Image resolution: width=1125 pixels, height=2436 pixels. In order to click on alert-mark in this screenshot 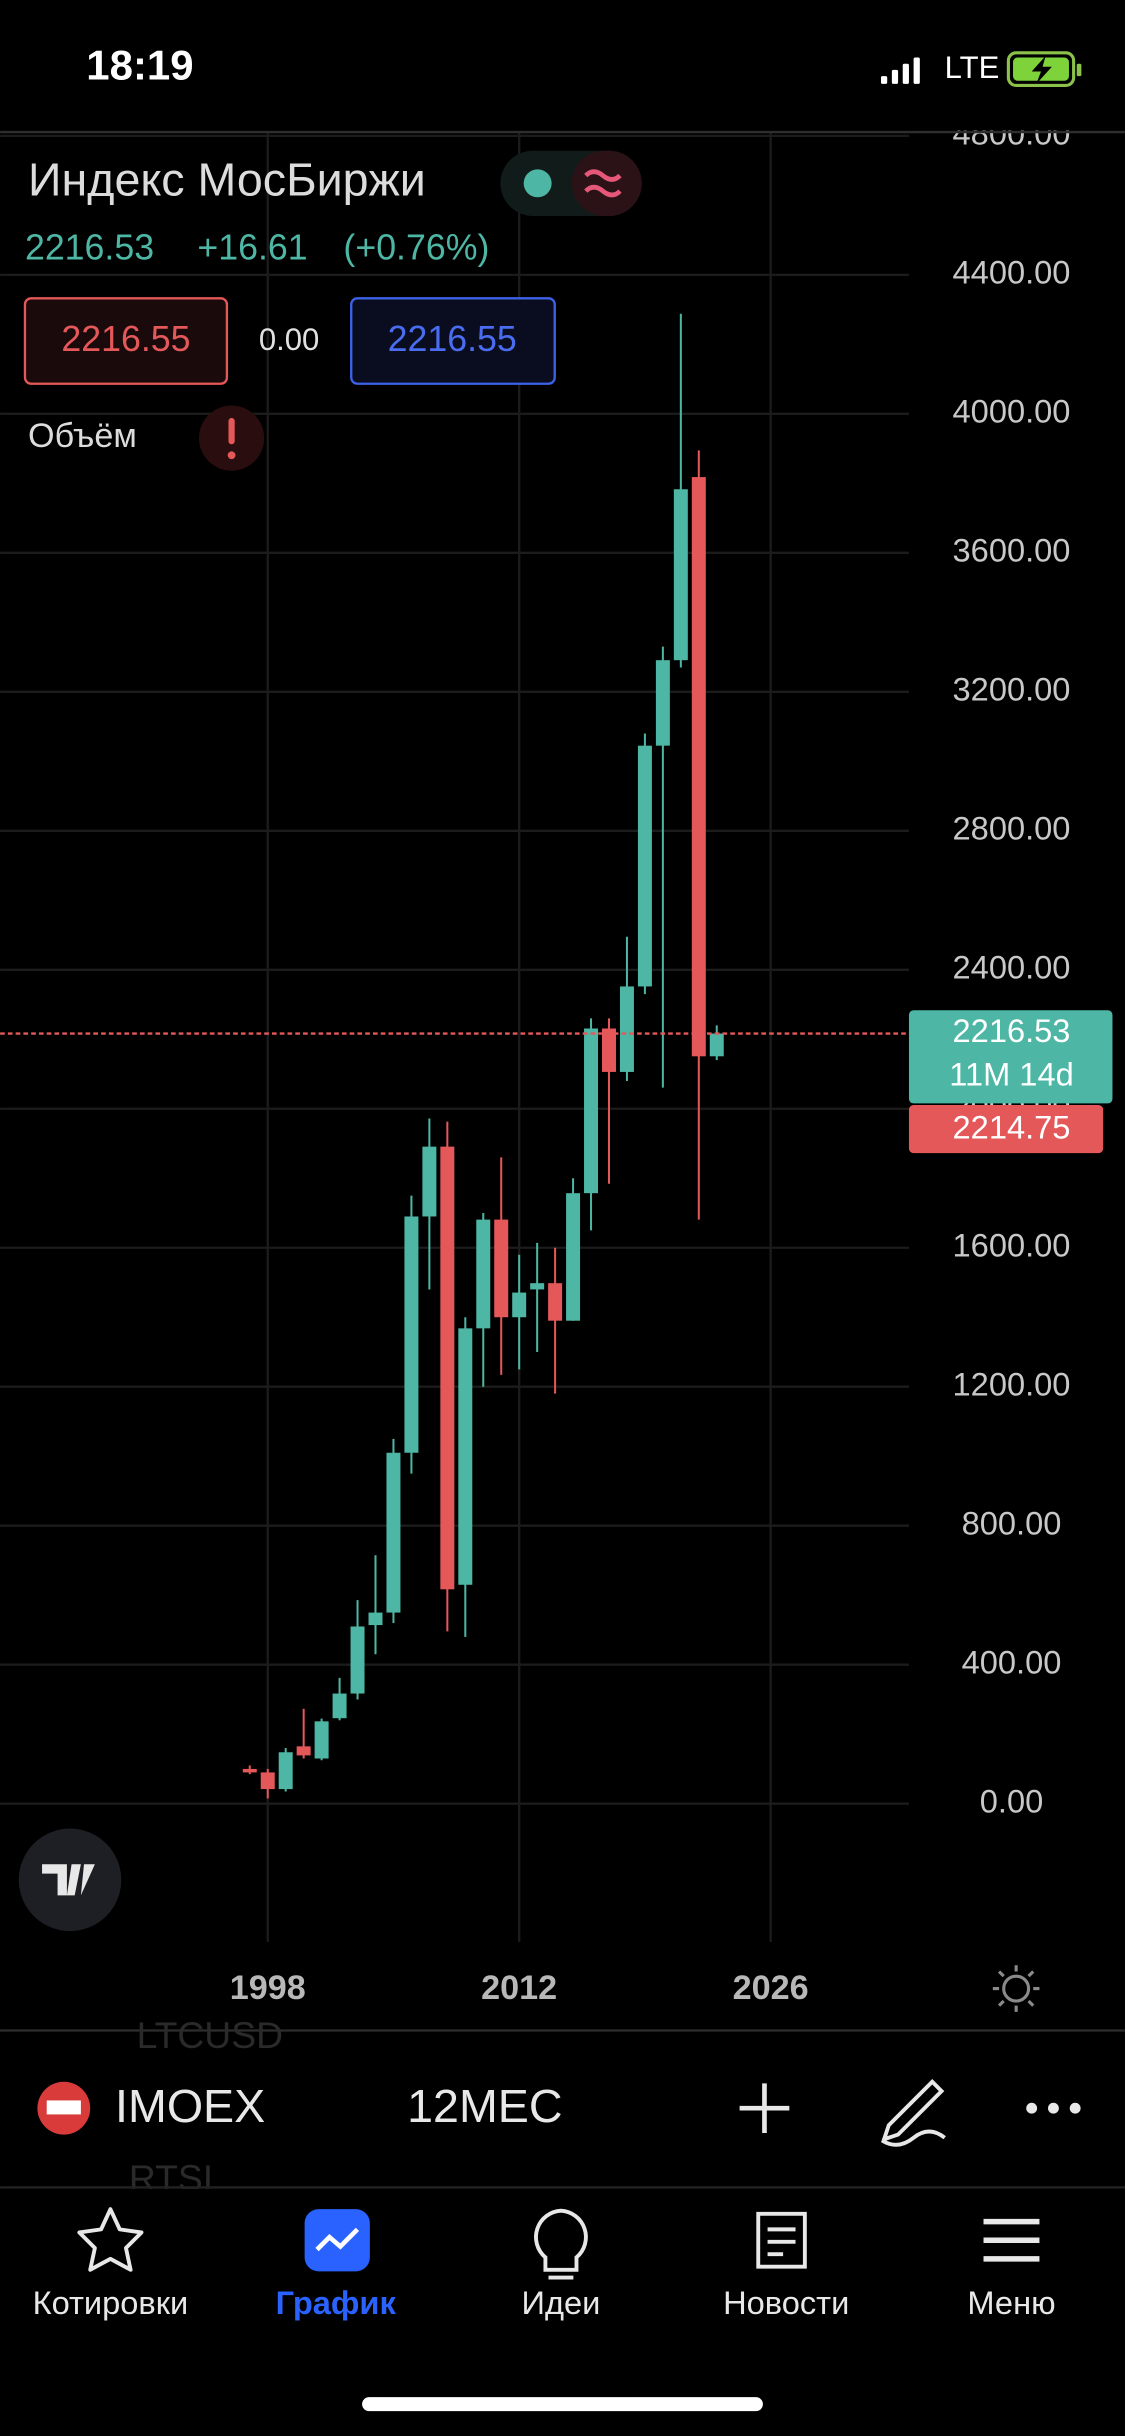, I will do `click(231, 431)`.